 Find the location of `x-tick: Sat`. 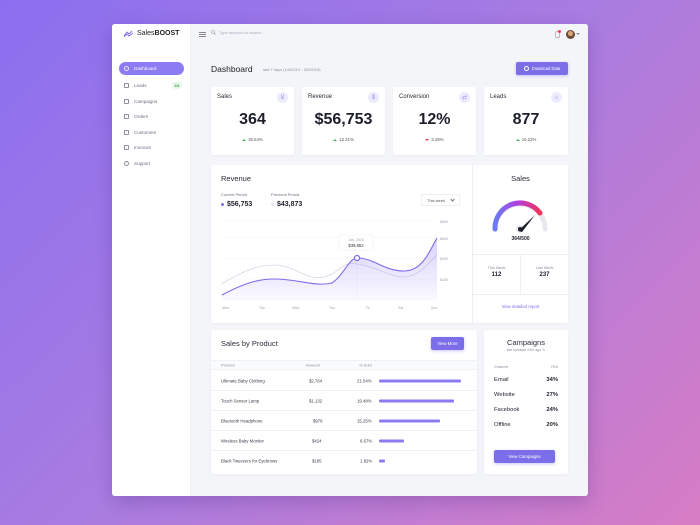

x-tick: Sat is located at coordinates (400, 308).